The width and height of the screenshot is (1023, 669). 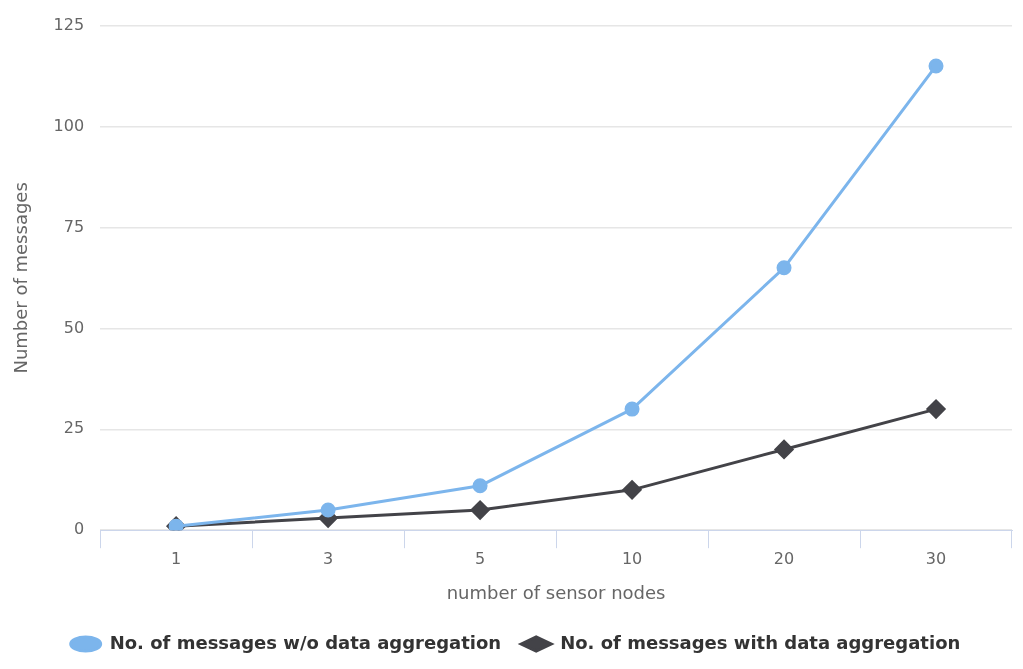 What do you see at coordinates (74, 327) in the screenshot?
I see `y-tick-label: 50` at bounding box center [74, 327].